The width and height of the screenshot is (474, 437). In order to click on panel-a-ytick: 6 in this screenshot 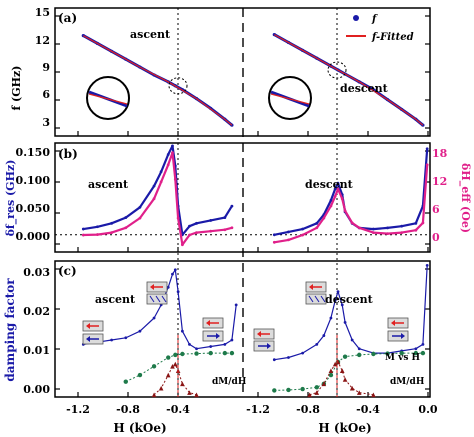, I will do `click(46, 94)`.